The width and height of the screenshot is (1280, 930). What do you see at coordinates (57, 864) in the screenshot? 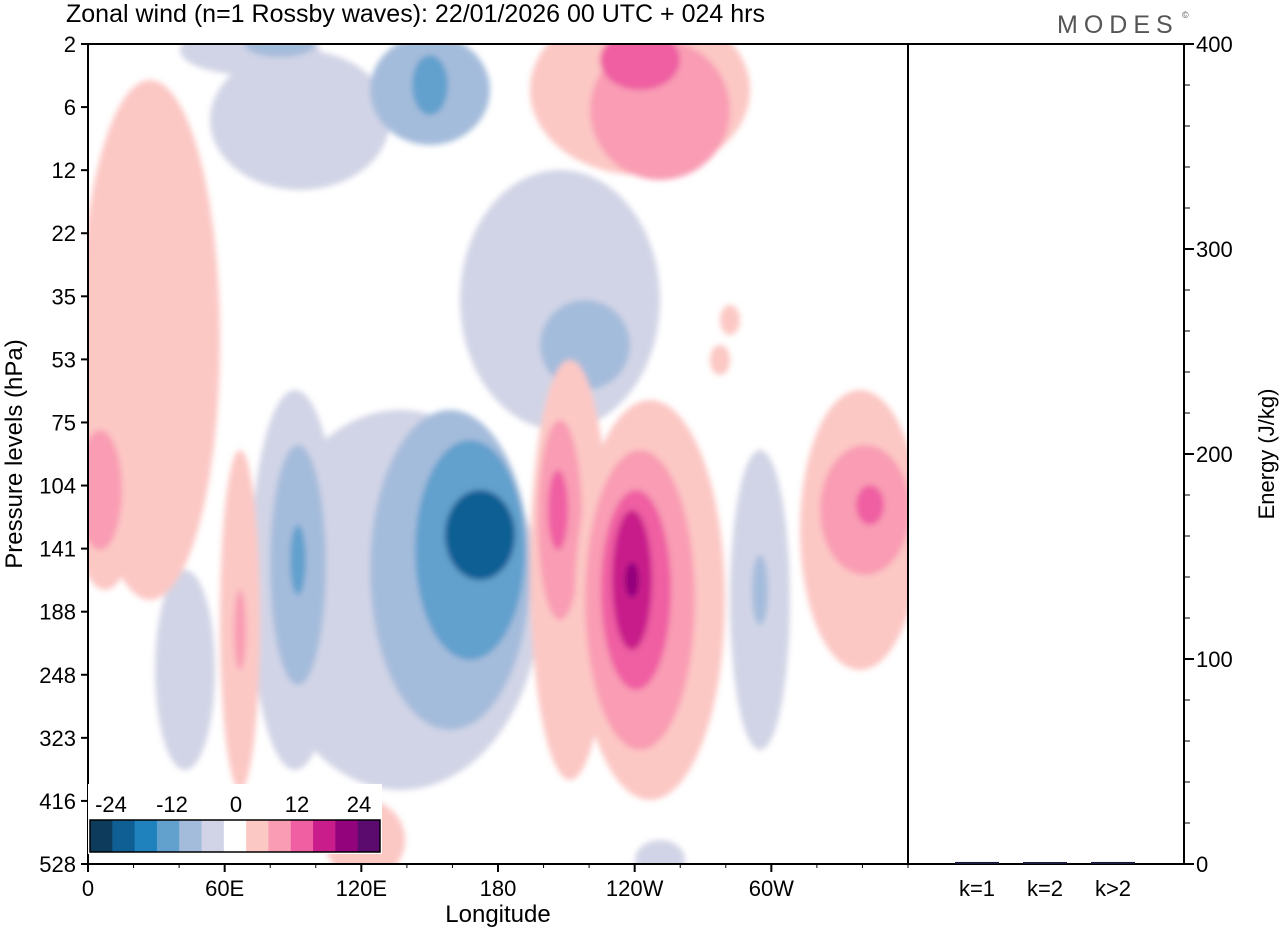
I see `y-tick-label: 528` at bounding box center [57, 864].